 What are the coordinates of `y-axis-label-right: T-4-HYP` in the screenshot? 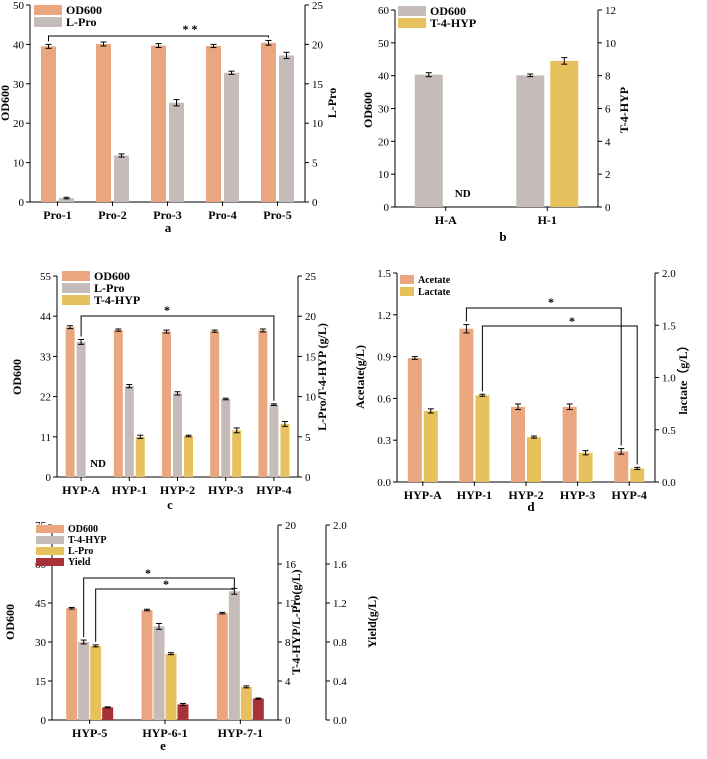 It's located at (624, 110).